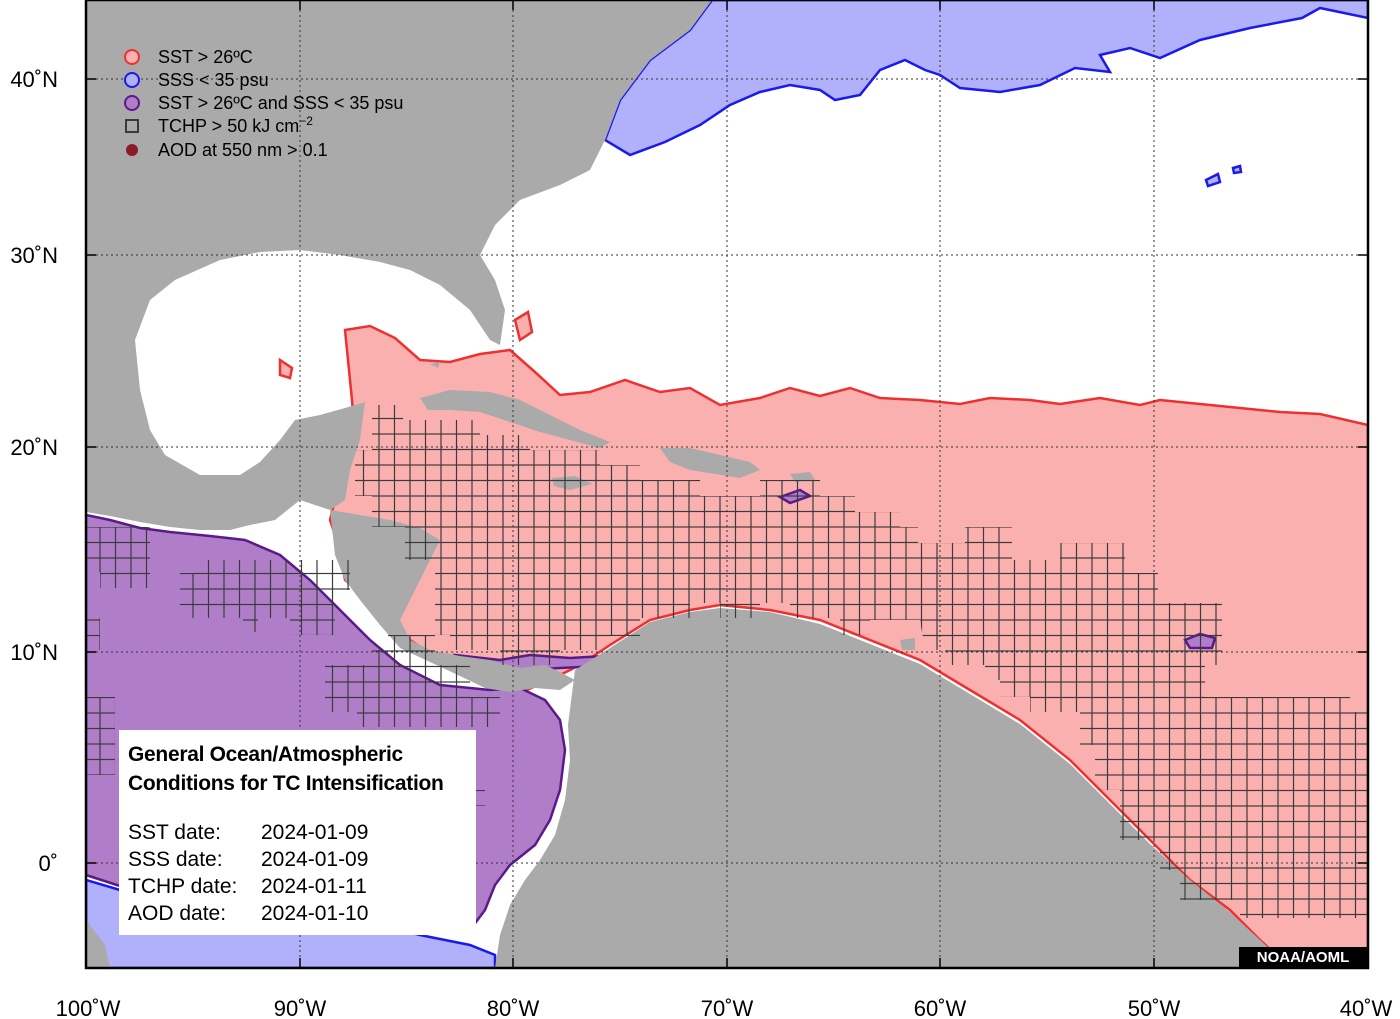 The image size is (1400, 1019). What do you see at coordinates (452, 601) in the screenshot?
I see `land-central-america` at bounding box center [452, 601].